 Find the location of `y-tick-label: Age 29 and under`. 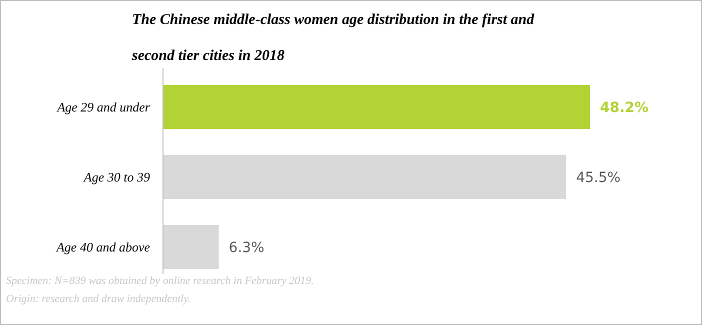

y-tick-label: Age 29 and under is located at coordinates (103, 107).